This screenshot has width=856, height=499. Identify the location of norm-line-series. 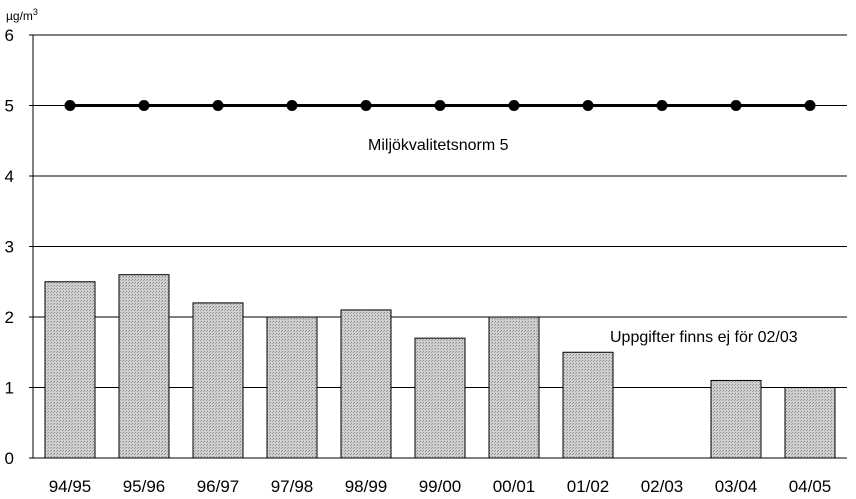
(440, 105).